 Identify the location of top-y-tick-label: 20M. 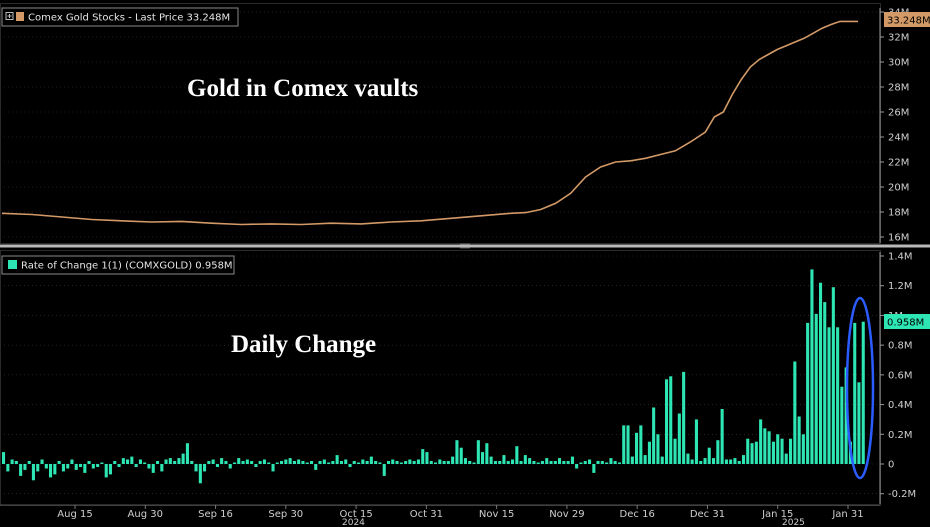
(898, 188).